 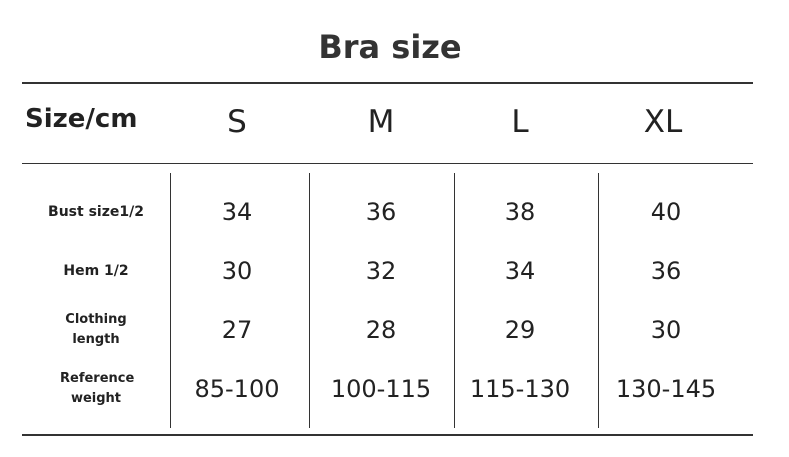 I want to click on page-title: Bra size, so click(x=390, y=47).